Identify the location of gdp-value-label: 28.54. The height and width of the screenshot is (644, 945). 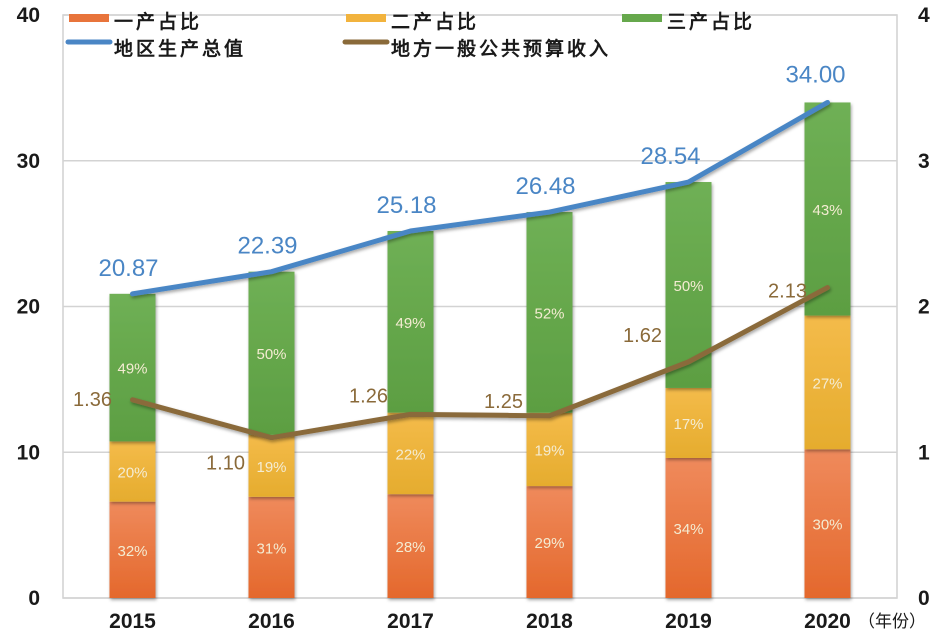
(670, 156).